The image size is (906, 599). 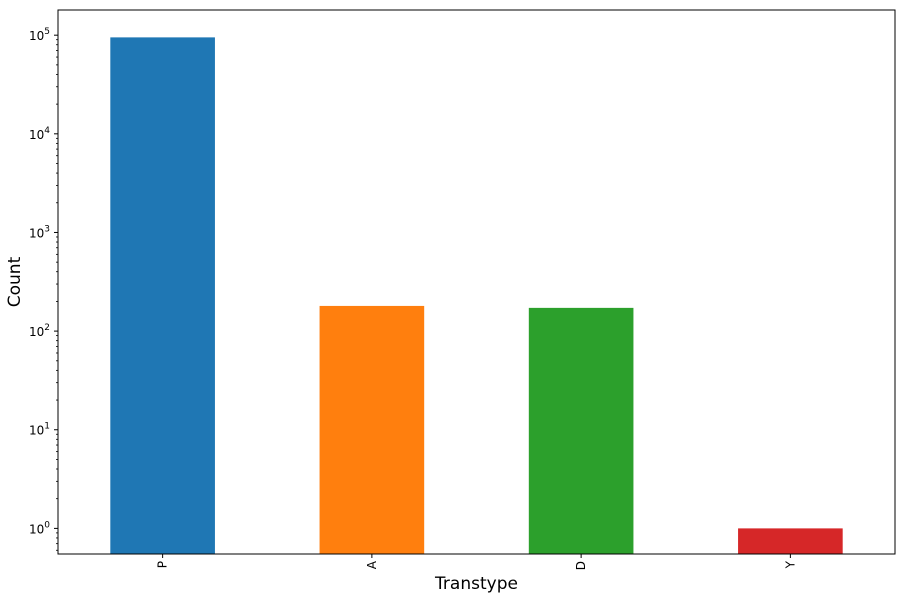 What do you see at coordinates (39, 528) in the screenshot?
I see `y-tick-label: 10⁰` at bounding box center [39, 528].